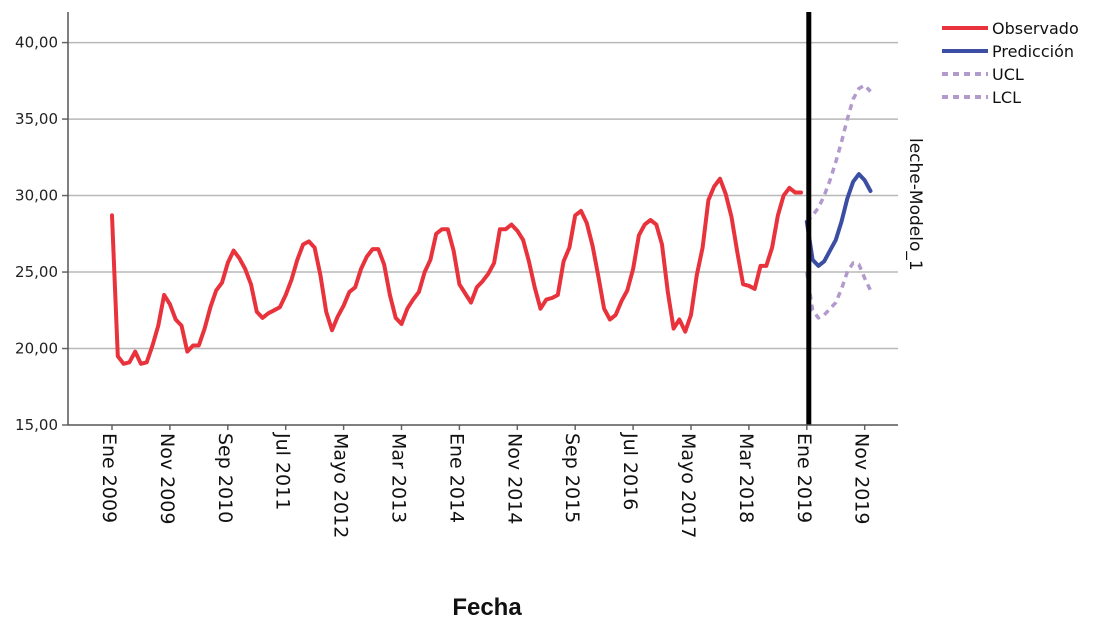 This screenshot has height=621, width=1105. What do you see at coordinates (915, 204) in the screenshot?
I see `model-label: leche-Modelo_1` at bounding box center [915, 204].